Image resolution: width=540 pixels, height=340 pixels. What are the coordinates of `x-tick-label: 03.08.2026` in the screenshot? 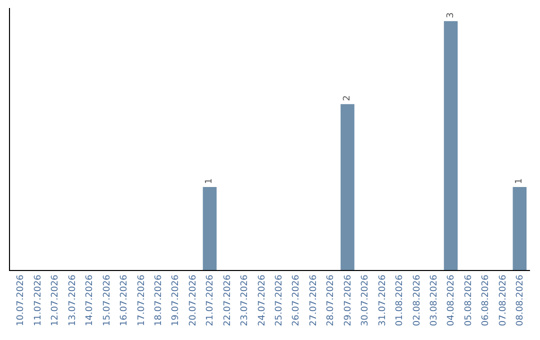 It's located at (435, 300).